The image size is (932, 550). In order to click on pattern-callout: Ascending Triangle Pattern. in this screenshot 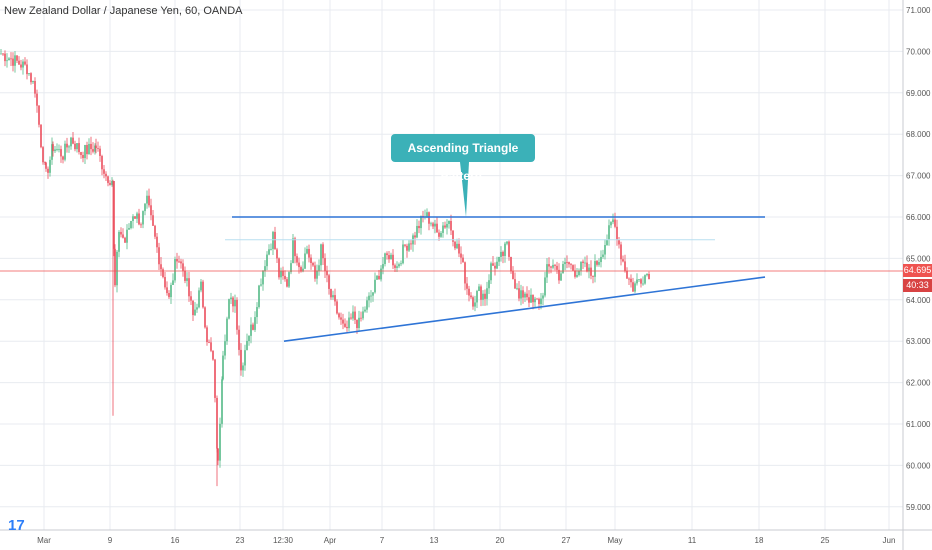, I will do `click(463, 158)`.